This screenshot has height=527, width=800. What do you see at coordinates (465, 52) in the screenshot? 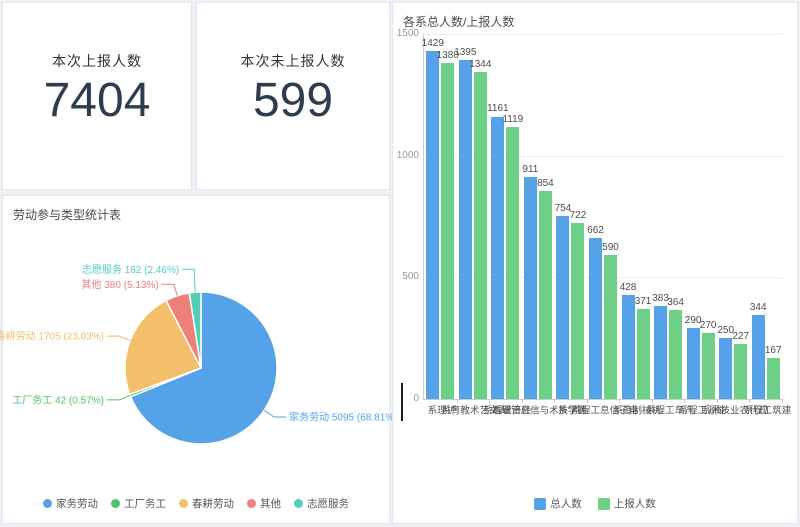
I see `bar-value-总人数-人文艺术教育系: 1395` at bounding box center [465, 52].